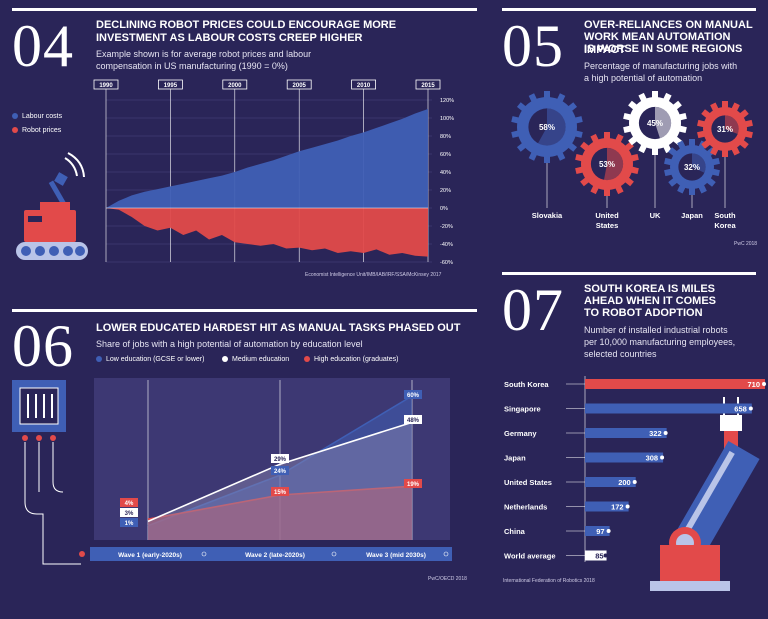  What do you see at coordinates (740, 409) in the screenshot?
I see `bar-value-label: 658` at bounding box center [740, 409].